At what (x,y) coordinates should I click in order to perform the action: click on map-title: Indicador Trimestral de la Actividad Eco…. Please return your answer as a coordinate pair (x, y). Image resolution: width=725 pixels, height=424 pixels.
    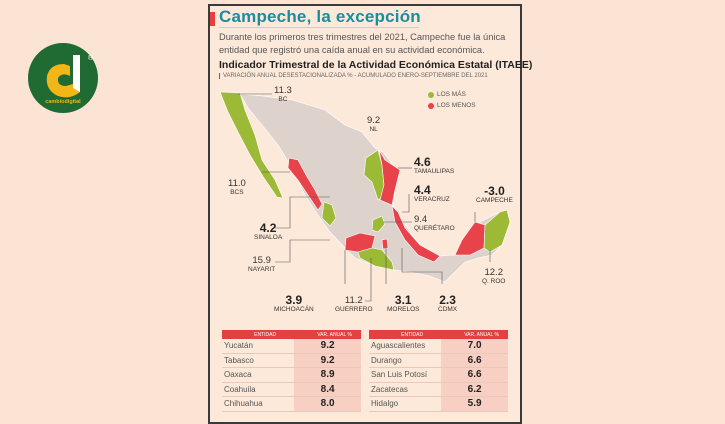
    Looking at the image, I should click on (376, 65).